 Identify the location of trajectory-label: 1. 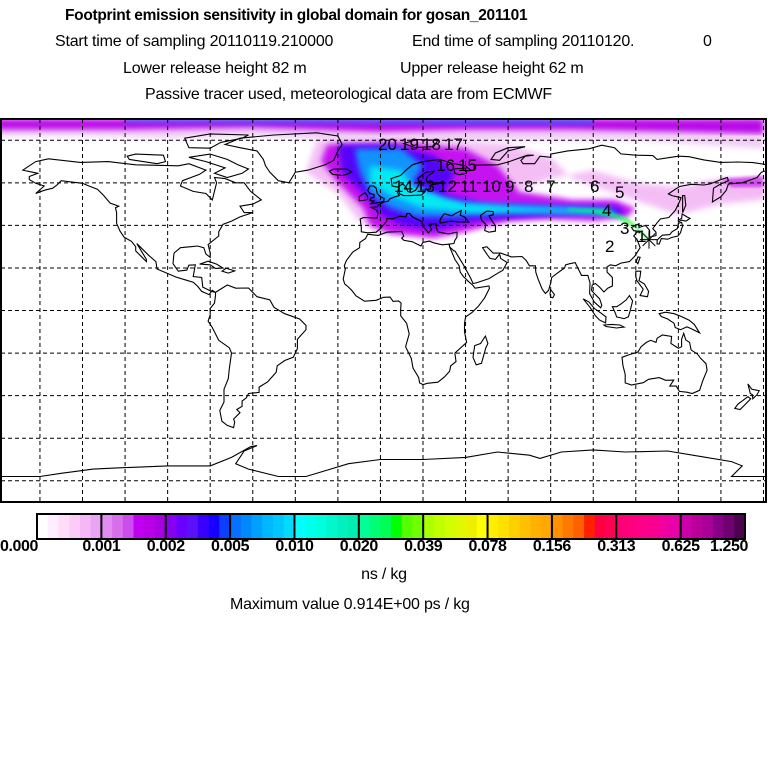
(641, 236).